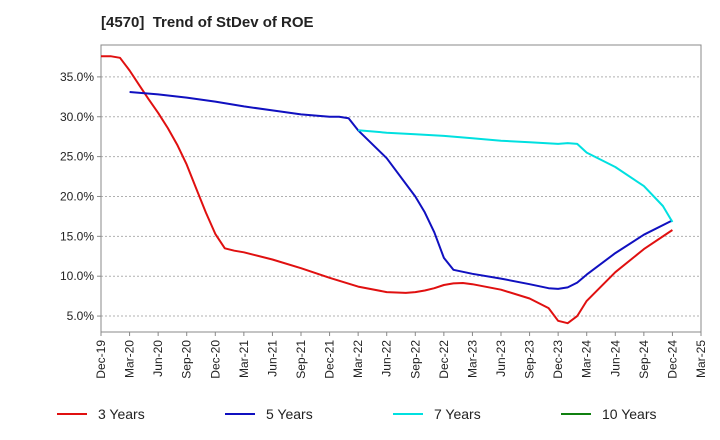 Image resolution: width=720 pixels, height=440 pixels. What do you see at coordinates (330, 359) in the screenshot?
I see `x-tick-label: Dec-21` at bounding box center [330, 359].